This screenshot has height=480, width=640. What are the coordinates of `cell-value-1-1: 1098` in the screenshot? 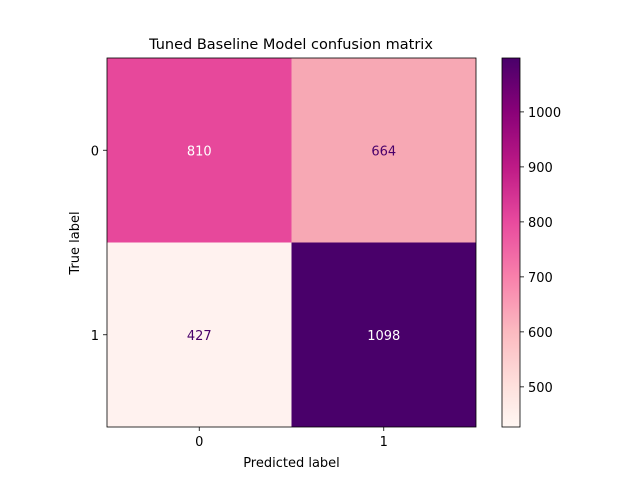 It's located at (383, 336).